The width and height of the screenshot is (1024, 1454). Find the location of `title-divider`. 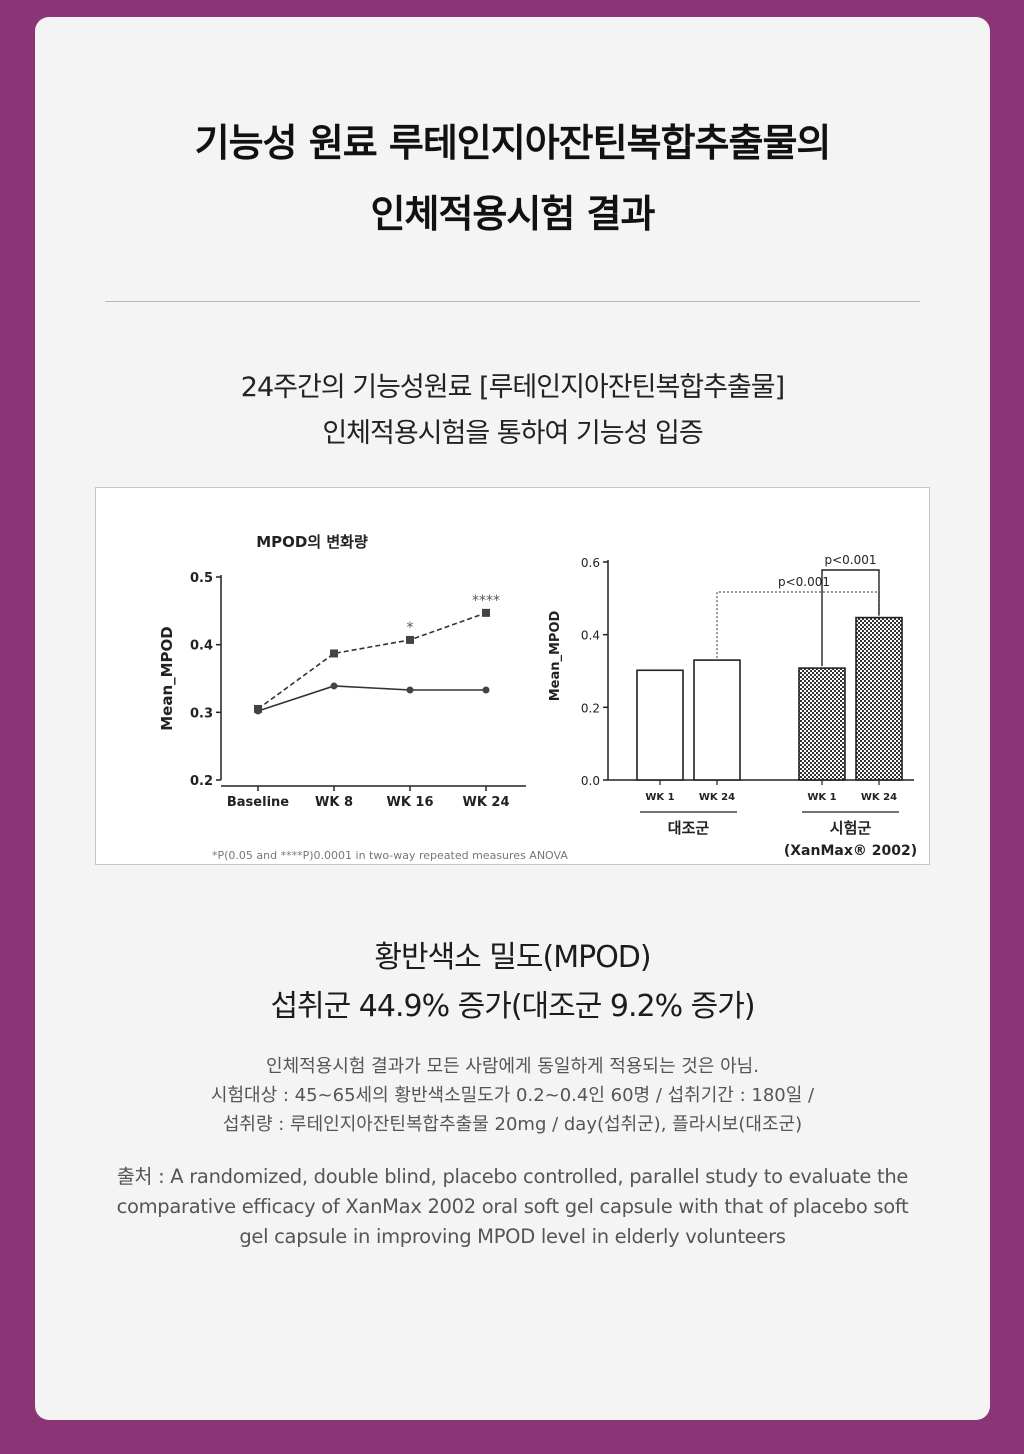

title-divider is located at coordinates (512, 301).